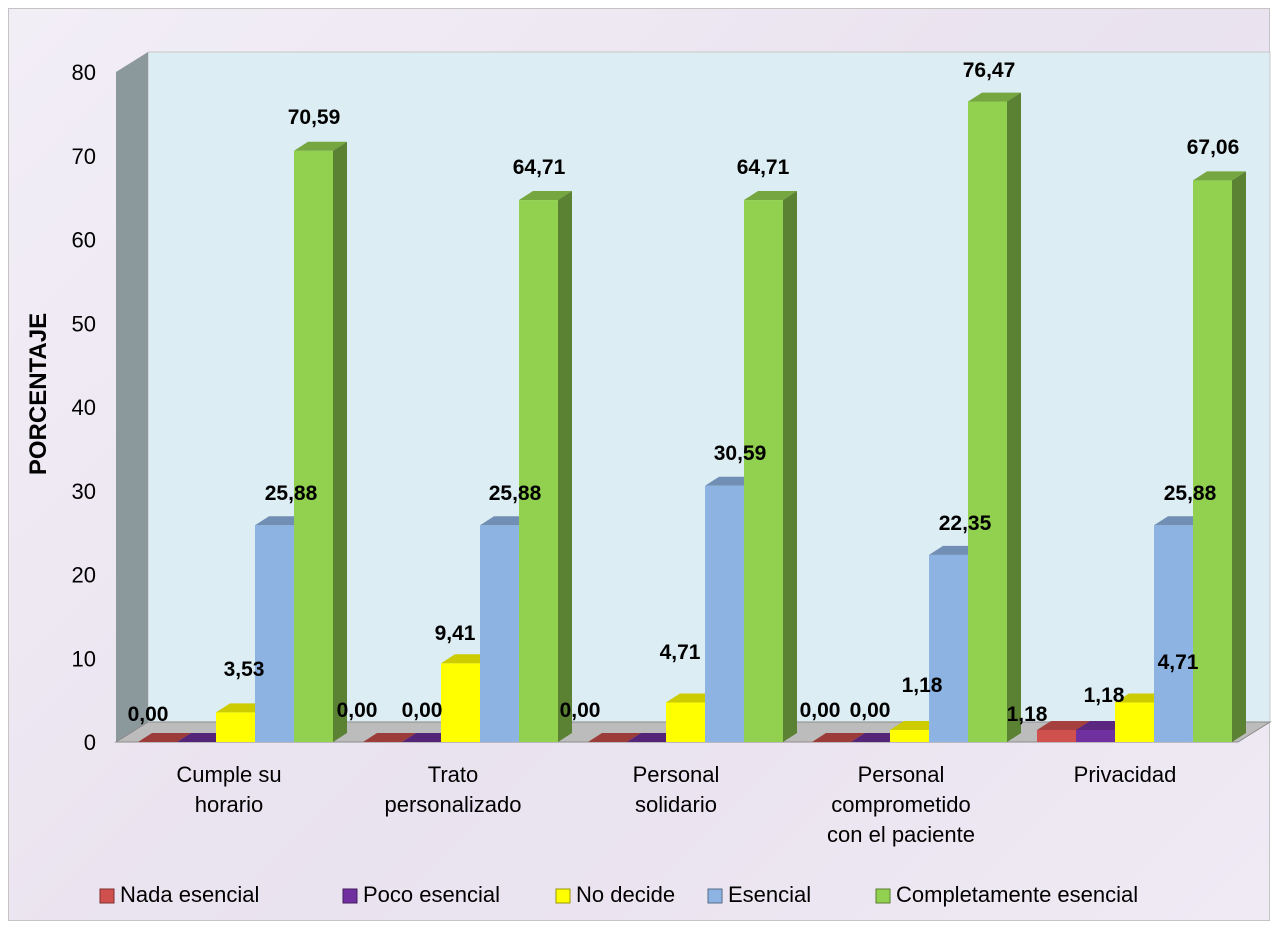  What do you see at coordinates (84, 240) in the screenshot?
I see `y-tick-label: 60` at bounding box center [84, 240].